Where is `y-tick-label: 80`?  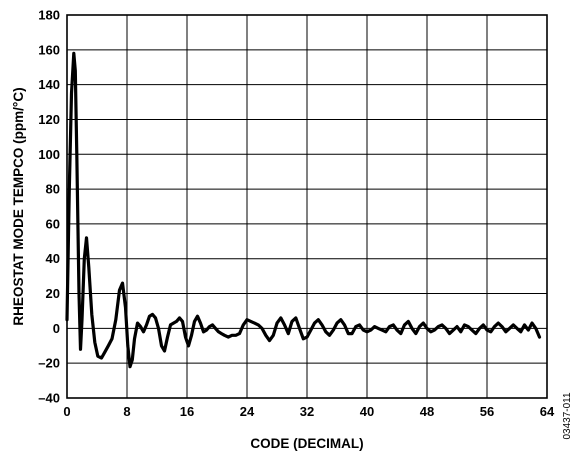 y-tick-label: 80 is located at coordinates (53, 189).